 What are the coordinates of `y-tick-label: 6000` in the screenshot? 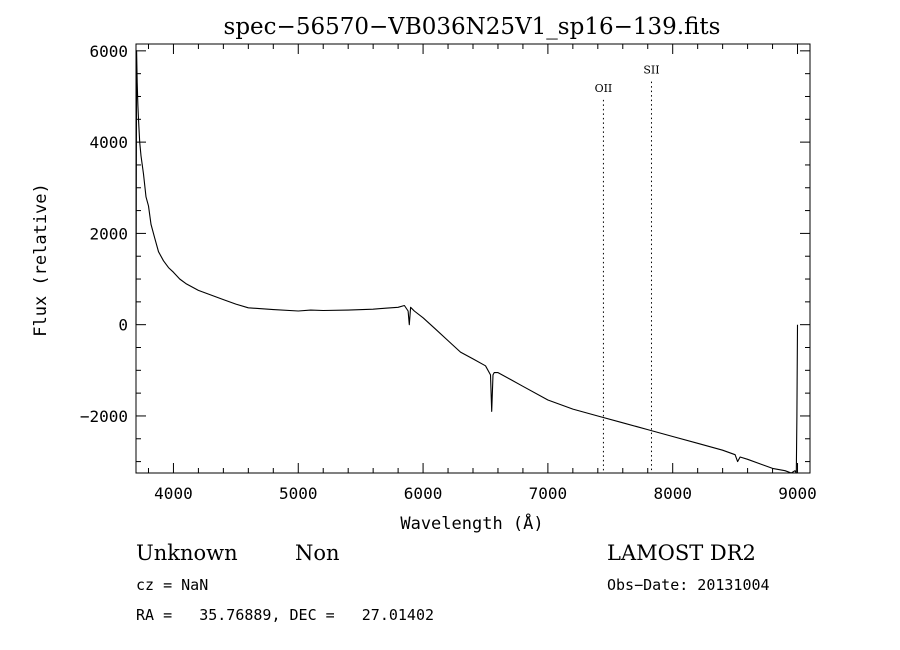 It's located at (108, 51).